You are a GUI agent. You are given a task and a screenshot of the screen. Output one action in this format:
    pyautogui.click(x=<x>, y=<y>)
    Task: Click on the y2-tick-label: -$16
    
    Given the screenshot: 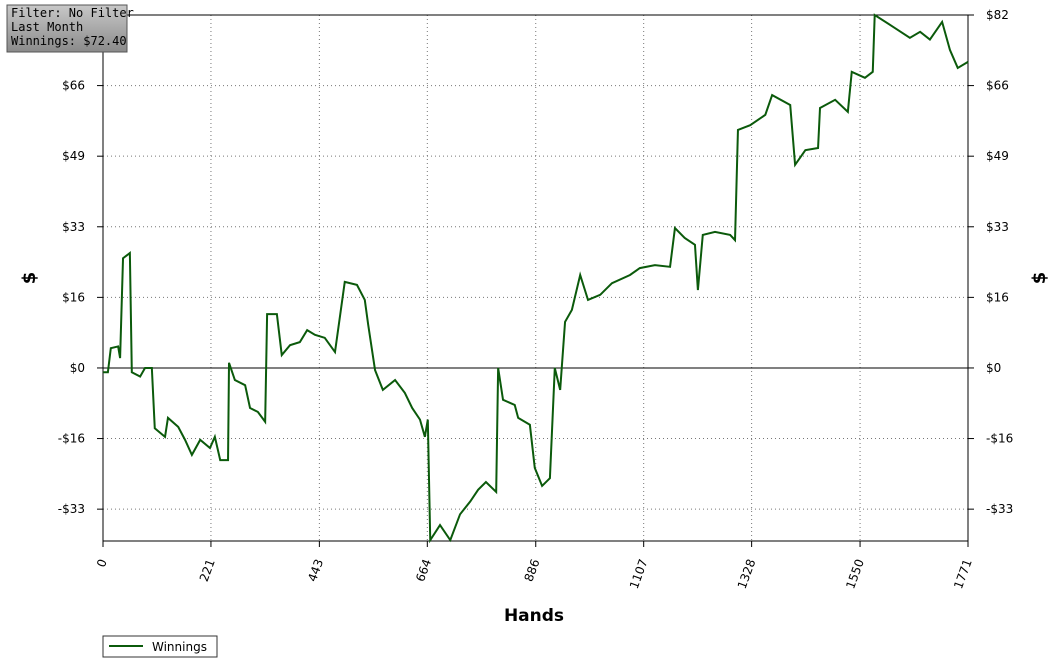 What is the action you would take?
    pyautogui.click(x=999, y=439)
    